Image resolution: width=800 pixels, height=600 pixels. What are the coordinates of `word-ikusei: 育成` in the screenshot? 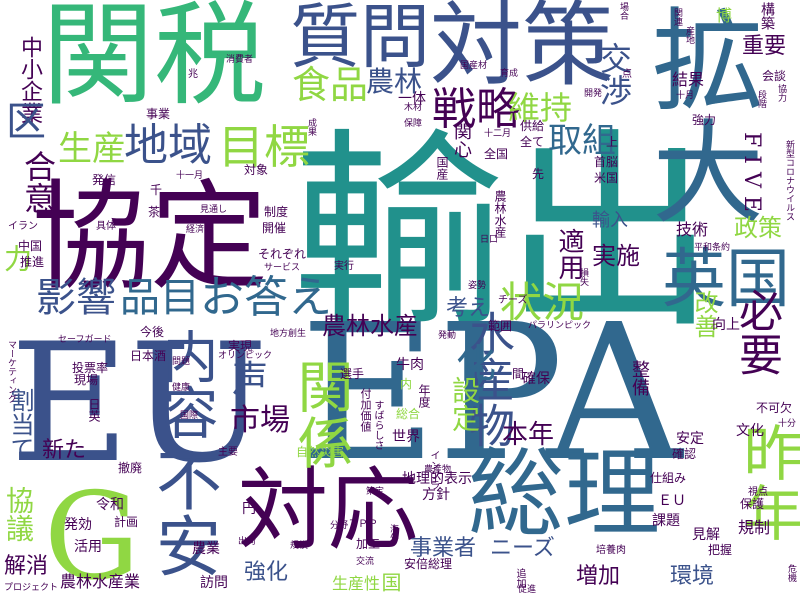 It's located at (509, 74).